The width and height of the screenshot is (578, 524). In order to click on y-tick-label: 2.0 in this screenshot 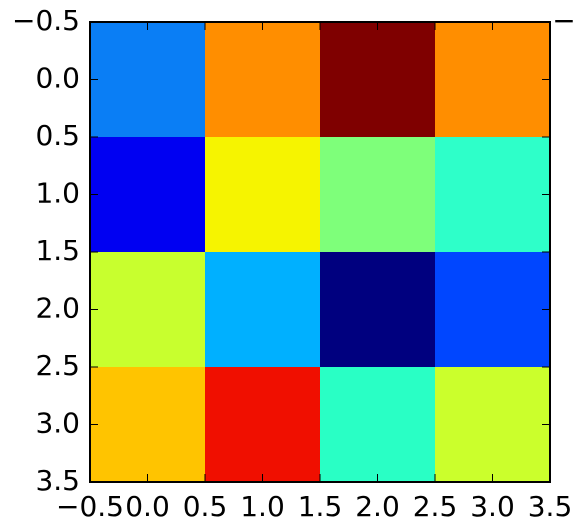, I will do `click(57, 308)`.